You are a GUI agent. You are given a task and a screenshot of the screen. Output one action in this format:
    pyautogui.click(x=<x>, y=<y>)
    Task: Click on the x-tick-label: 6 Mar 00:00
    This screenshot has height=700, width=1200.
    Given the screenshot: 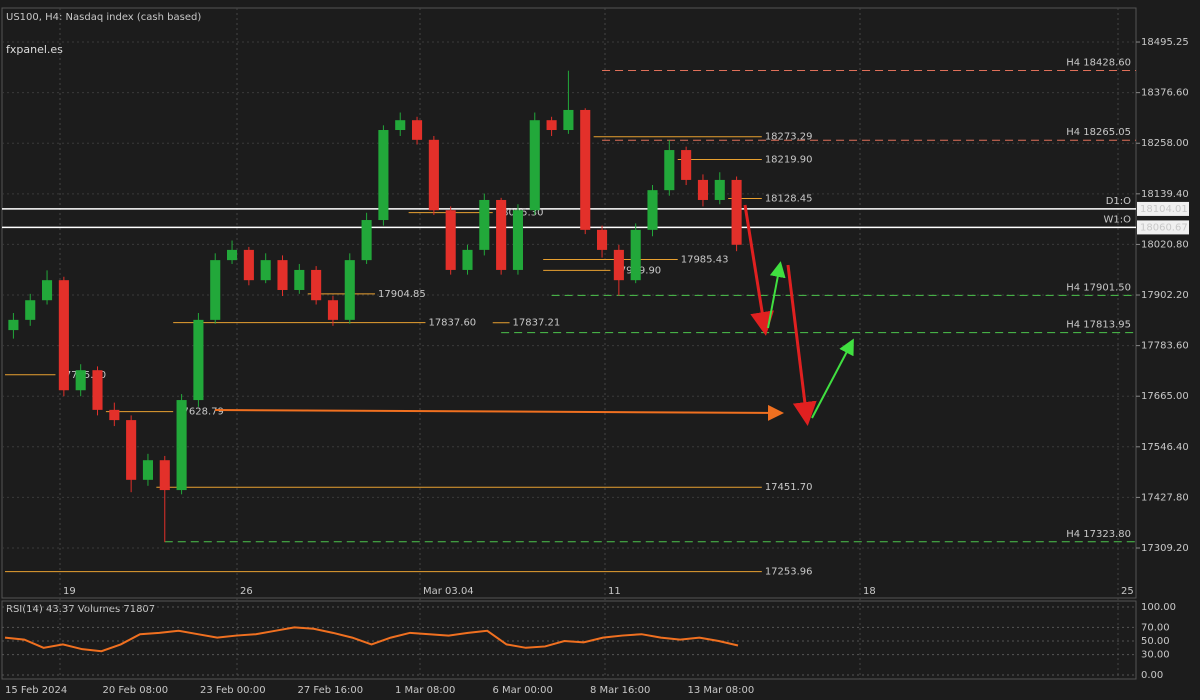 What is the action you would take?
    pyautogui.click(x=523, y=690)
    